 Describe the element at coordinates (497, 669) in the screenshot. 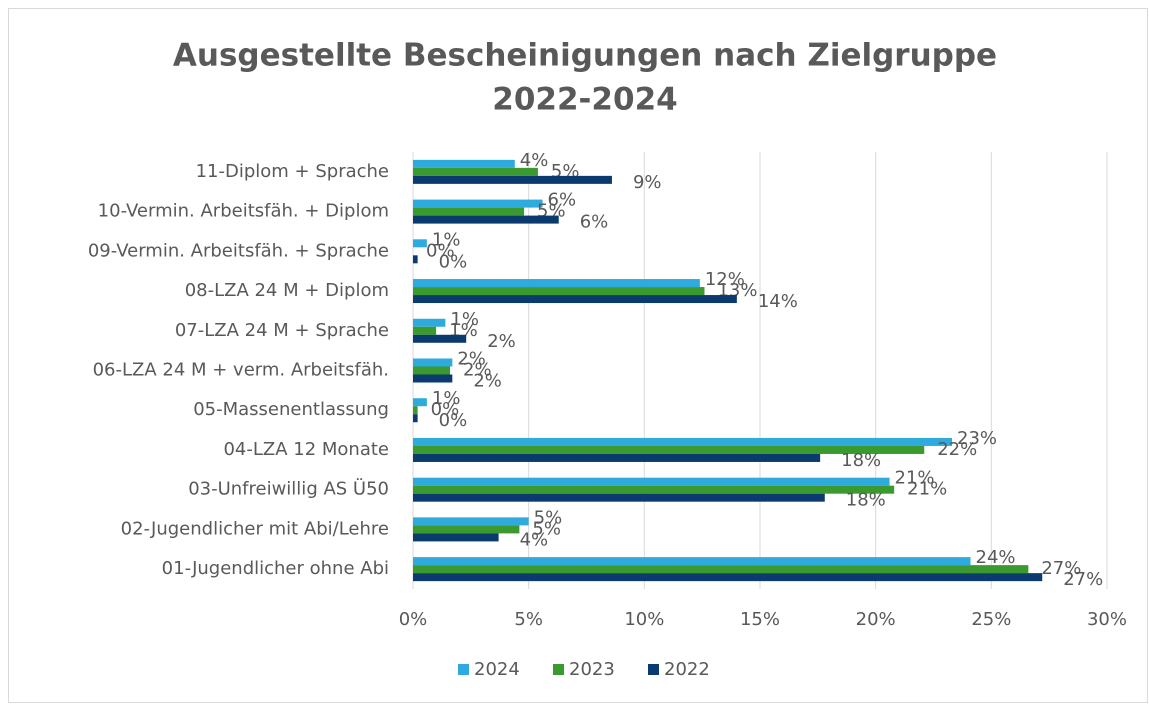

I see `legend-label: 2024` at that location.